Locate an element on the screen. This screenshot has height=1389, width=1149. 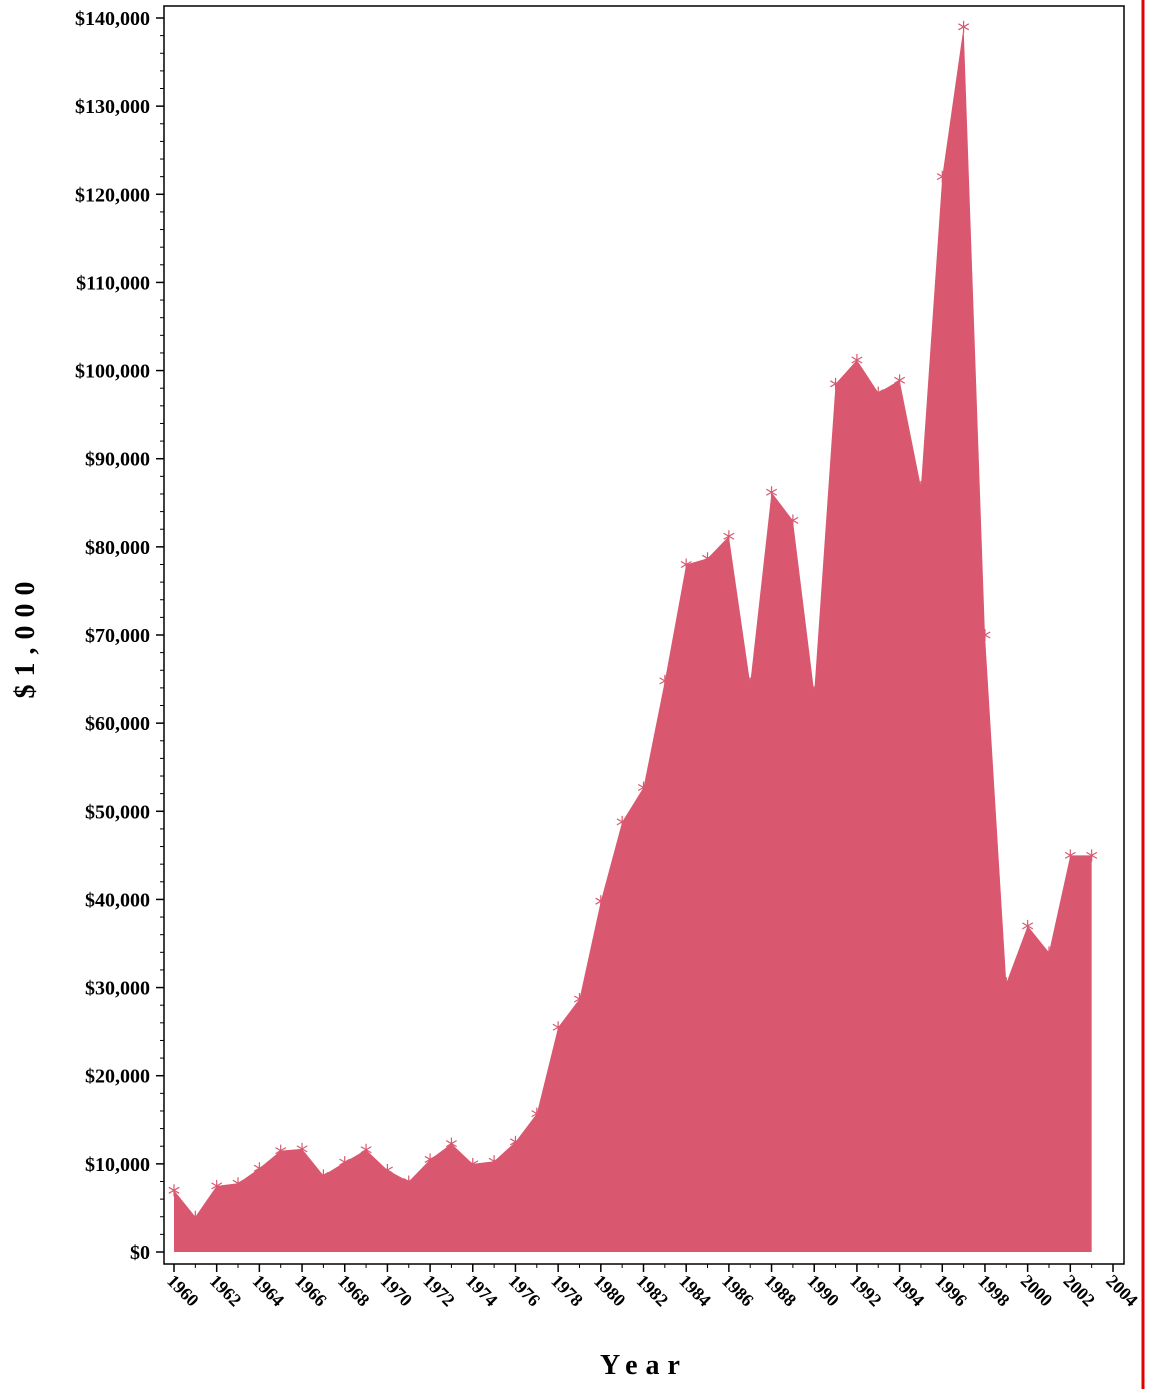
y-tick-label: $40,000 is located at coordinates (117, 900).